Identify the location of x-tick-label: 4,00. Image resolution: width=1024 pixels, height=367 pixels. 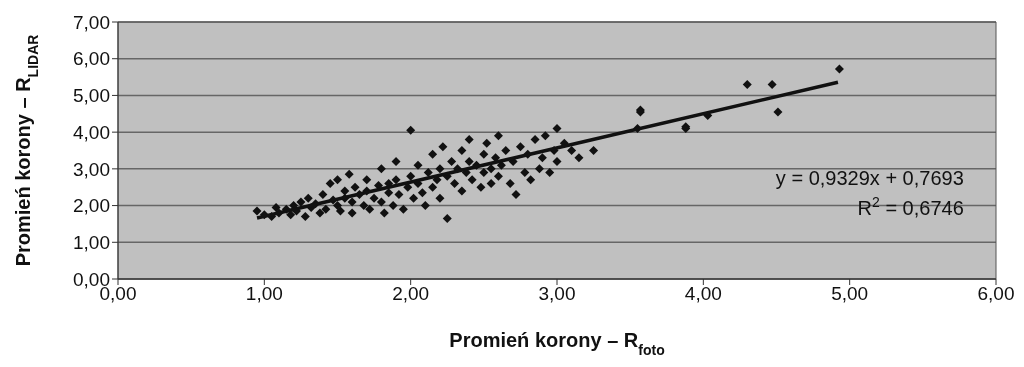
(703, 294).